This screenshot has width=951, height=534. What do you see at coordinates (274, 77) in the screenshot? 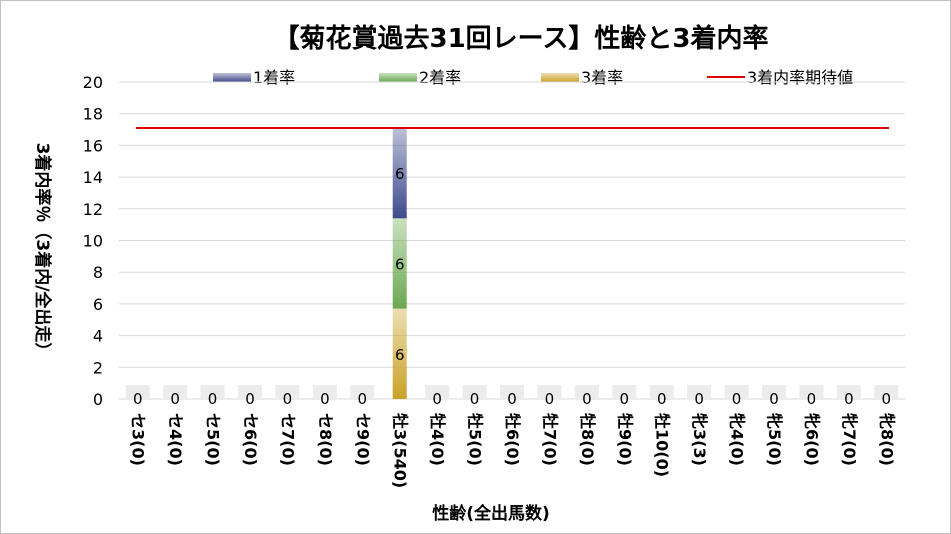
I see `legend-entry: 1着率` at bounding box center [274, 77].